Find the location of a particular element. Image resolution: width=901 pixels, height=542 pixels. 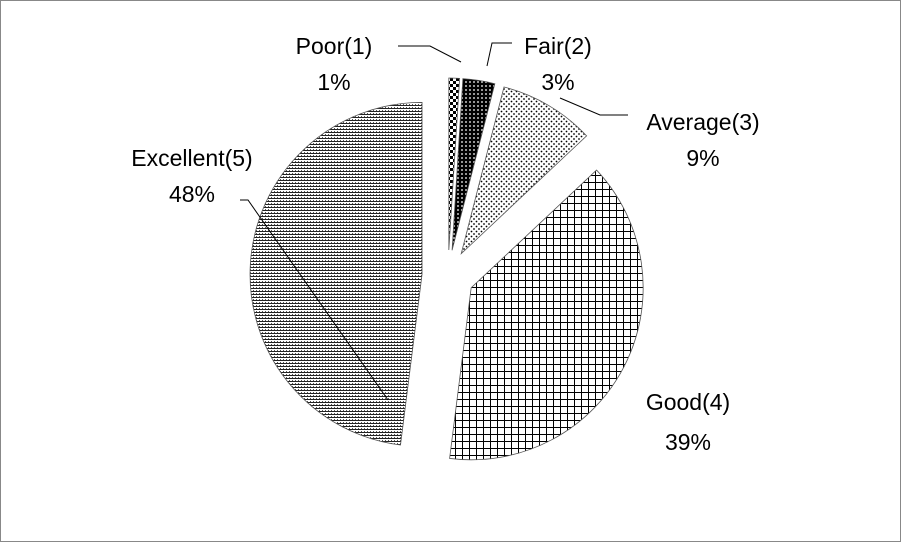

value-label: 48% is located at coordinates (192, 194).